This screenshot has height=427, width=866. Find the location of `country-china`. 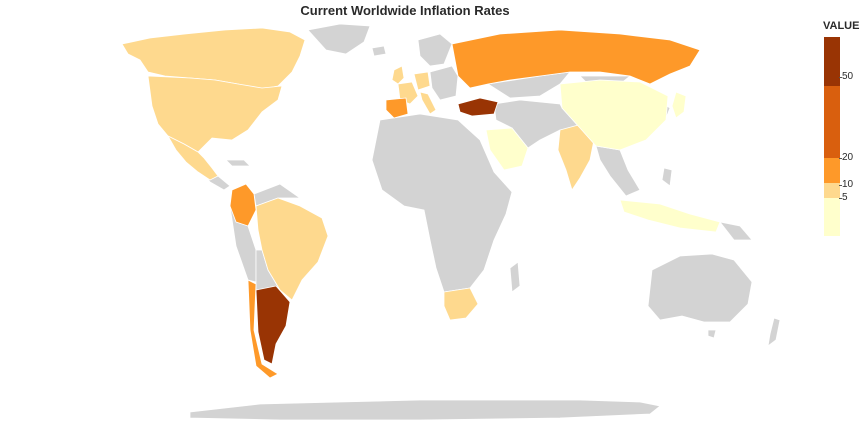

country-china is located at coordinates (614, 115).